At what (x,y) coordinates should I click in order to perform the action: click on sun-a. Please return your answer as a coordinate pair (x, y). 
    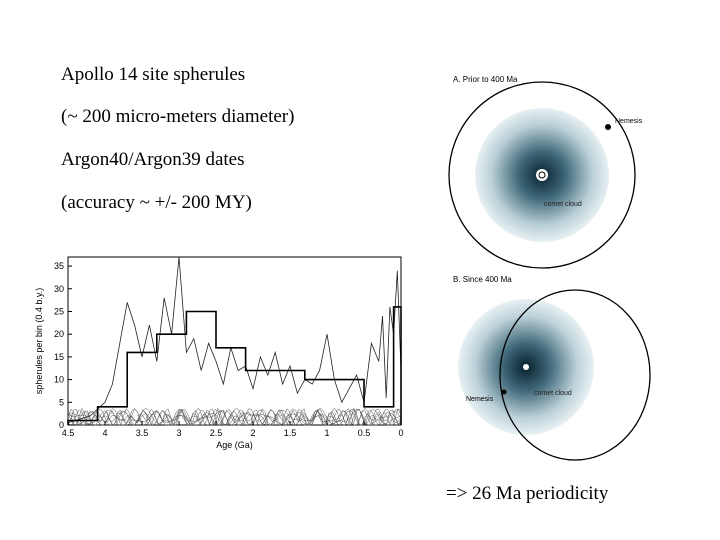
    Looking at the image, I should click on (542, 175).